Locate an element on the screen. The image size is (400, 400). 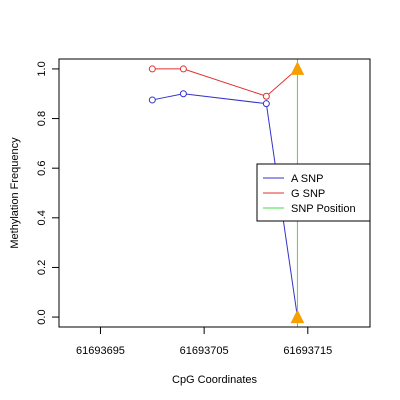
legend-frame is located at coordinates (313, 192).